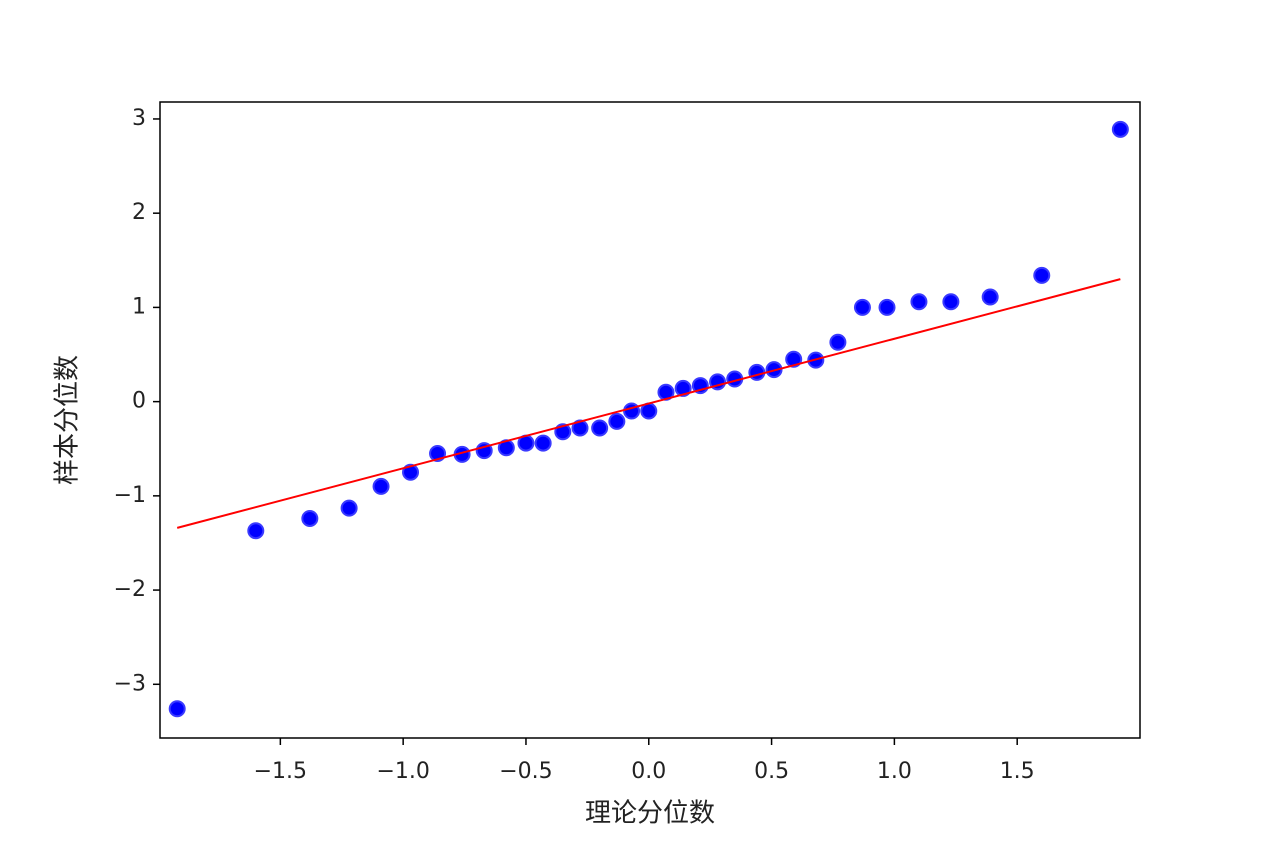 The height and width of the screenshot is (843, 1264). Describe the element at coordinates (650, 814) in the screenshot. I see `x-axis-label: 理论分位数` at that location.